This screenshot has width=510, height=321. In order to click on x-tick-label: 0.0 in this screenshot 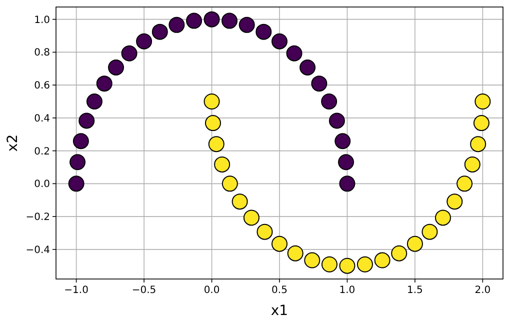, I will do `click(212, 290)`.